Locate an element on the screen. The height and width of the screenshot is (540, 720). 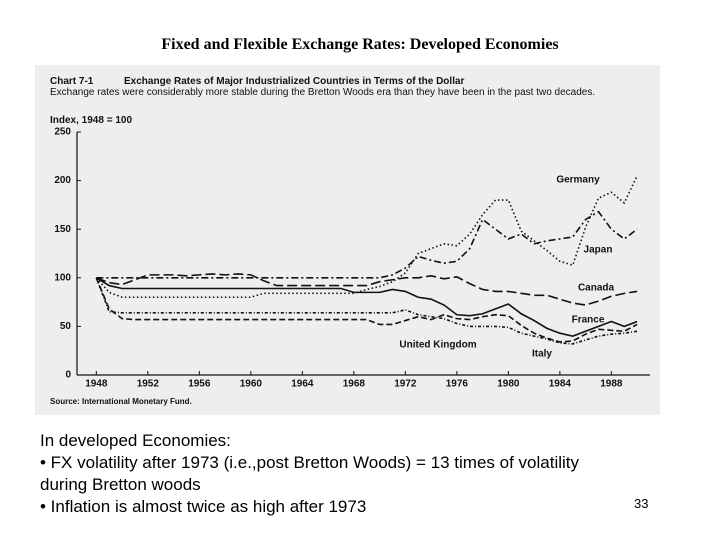
page-number: 33 is located at coordinates (641, 503).